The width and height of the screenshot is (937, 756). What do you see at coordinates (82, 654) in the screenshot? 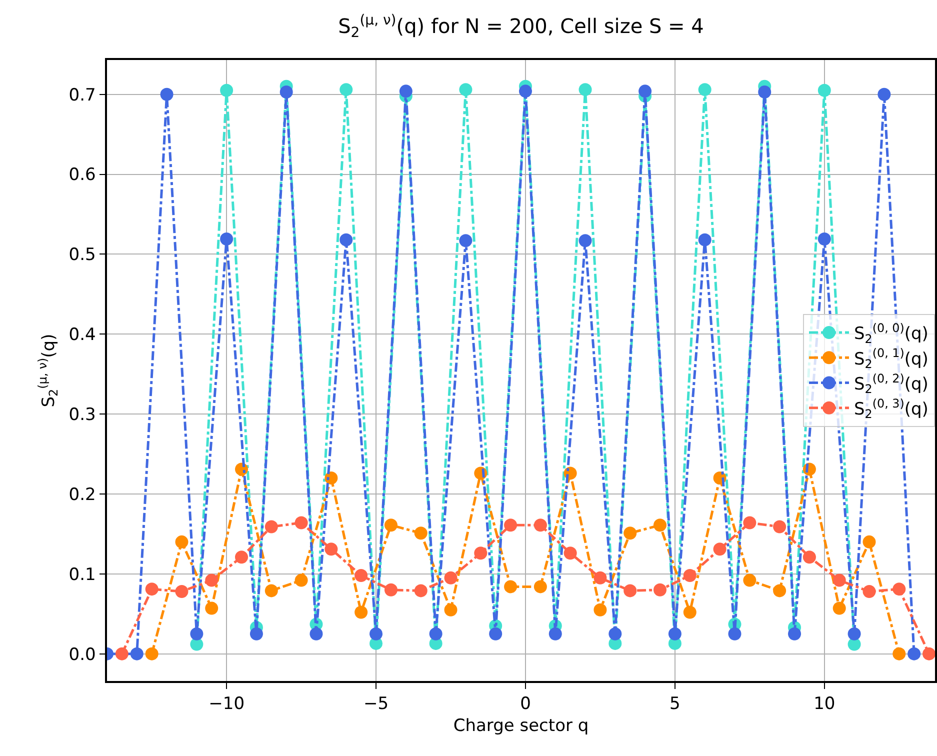
I see `y-tick-label: 0.0` at bounding box center [82, 654].